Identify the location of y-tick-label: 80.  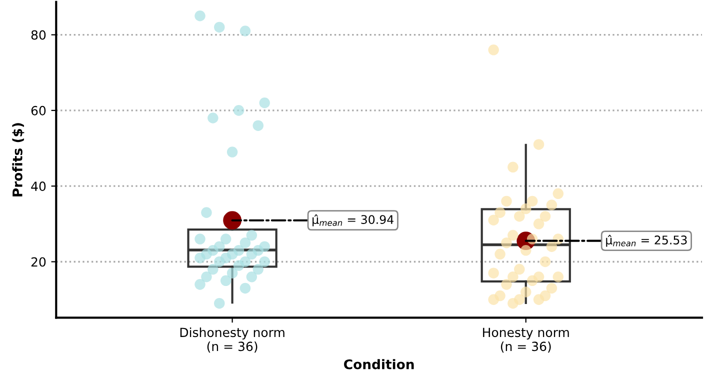
(38, 35).